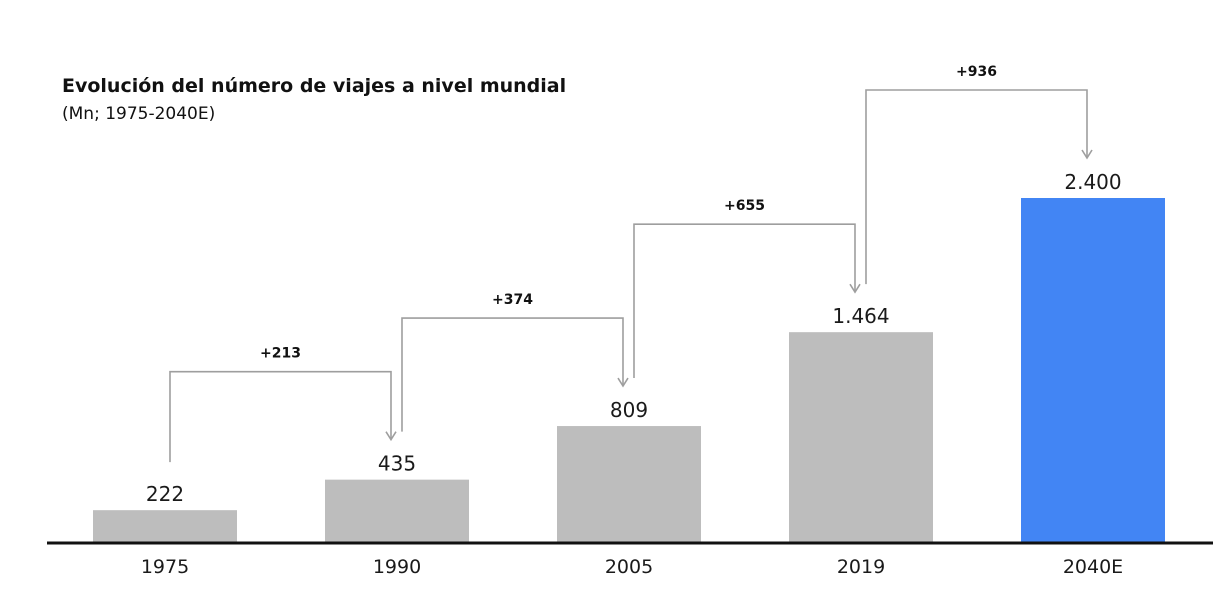 Image resolution: width=1228 pixels, height=602 pixels. Describe the element at coordinates (165, 567) in the screenshot. I see `x-tick-1975: 1975` at that location.